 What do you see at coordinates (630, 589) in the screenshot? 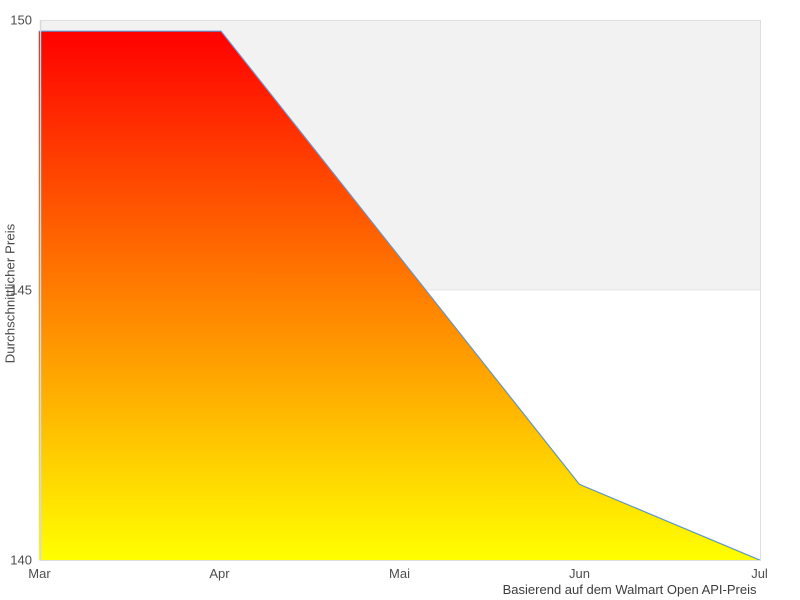
I see `svg-text:Basierend auf dem Walmart Open: Basierend auf dem Walmart Open API-Preis` at bounding box center [630, 589].